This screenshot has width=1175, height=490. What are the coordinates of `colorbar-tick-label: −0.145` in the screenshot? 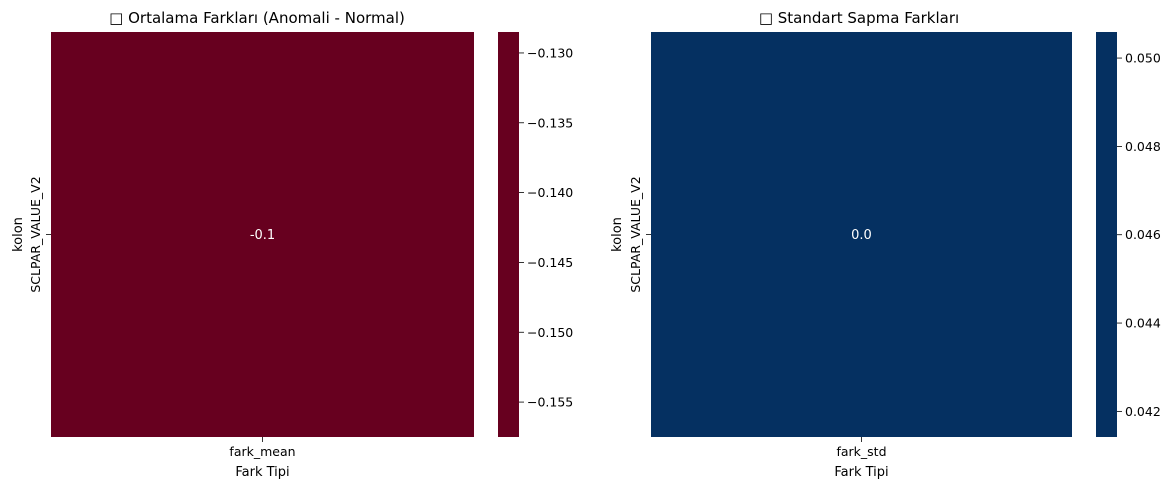 It's located at (550, 262).